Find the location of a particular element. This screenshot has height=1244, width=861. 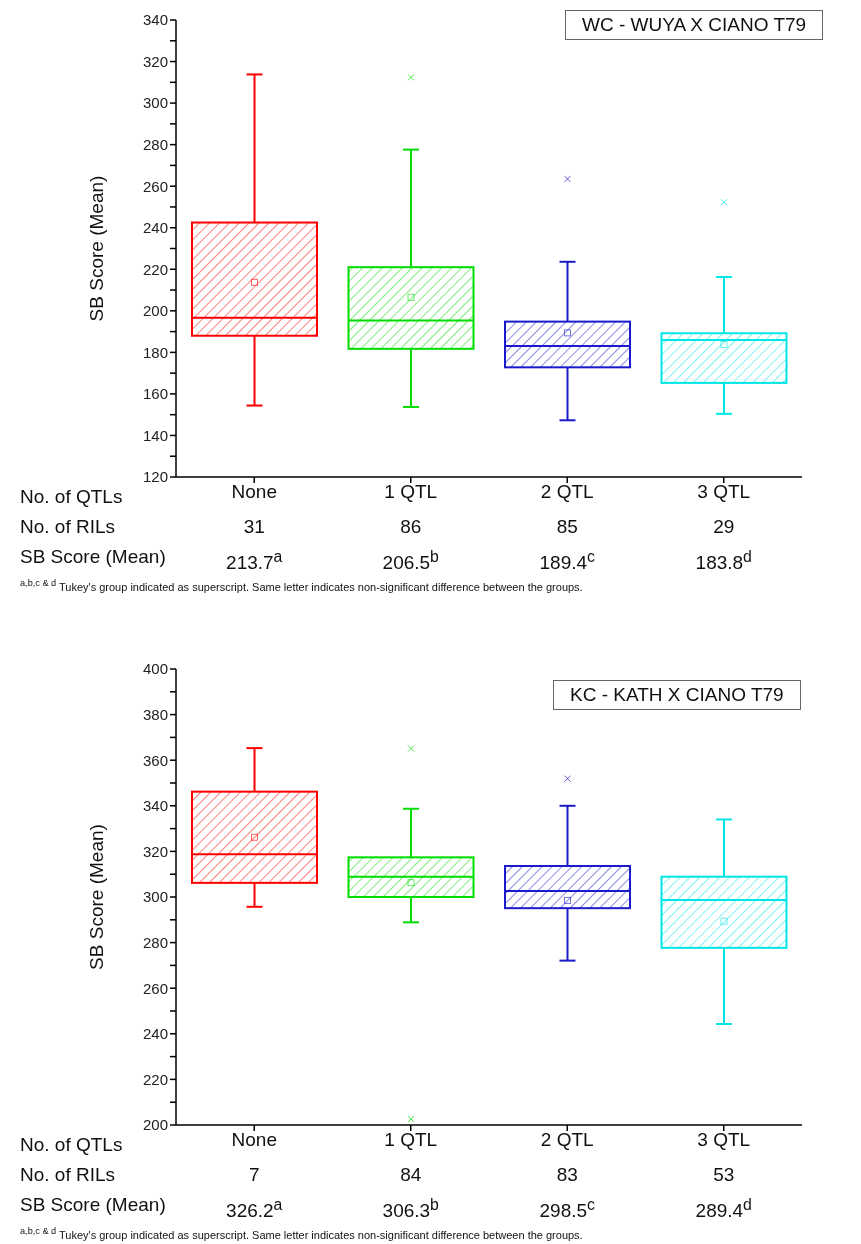

y-tick-label: 140 is located at coordinates (155, 435).